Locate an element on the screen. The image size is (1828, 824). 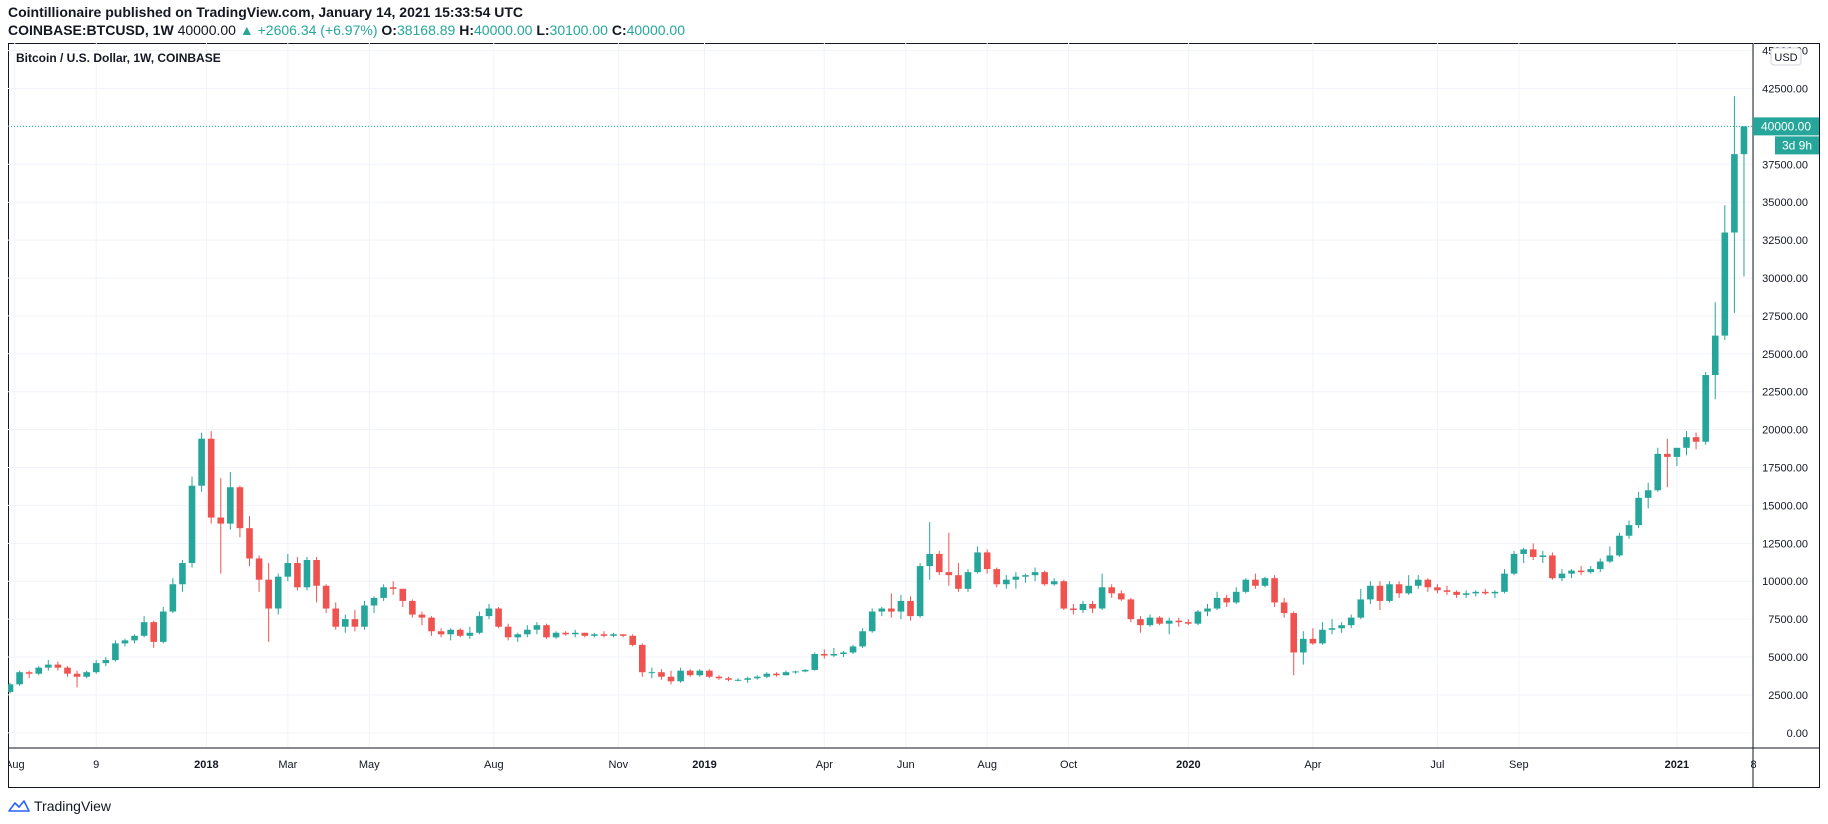
last-price-label: 40000.00 is located at coordinates (1786, 126).